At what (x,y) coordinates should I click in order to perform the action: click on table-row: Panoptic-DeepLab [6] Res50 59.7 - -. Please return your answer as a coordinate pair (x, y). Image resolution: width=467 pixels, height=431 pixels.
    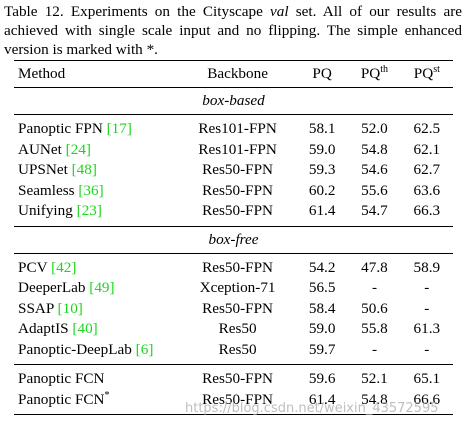
    Looking at the image, I should click on (233, 352).